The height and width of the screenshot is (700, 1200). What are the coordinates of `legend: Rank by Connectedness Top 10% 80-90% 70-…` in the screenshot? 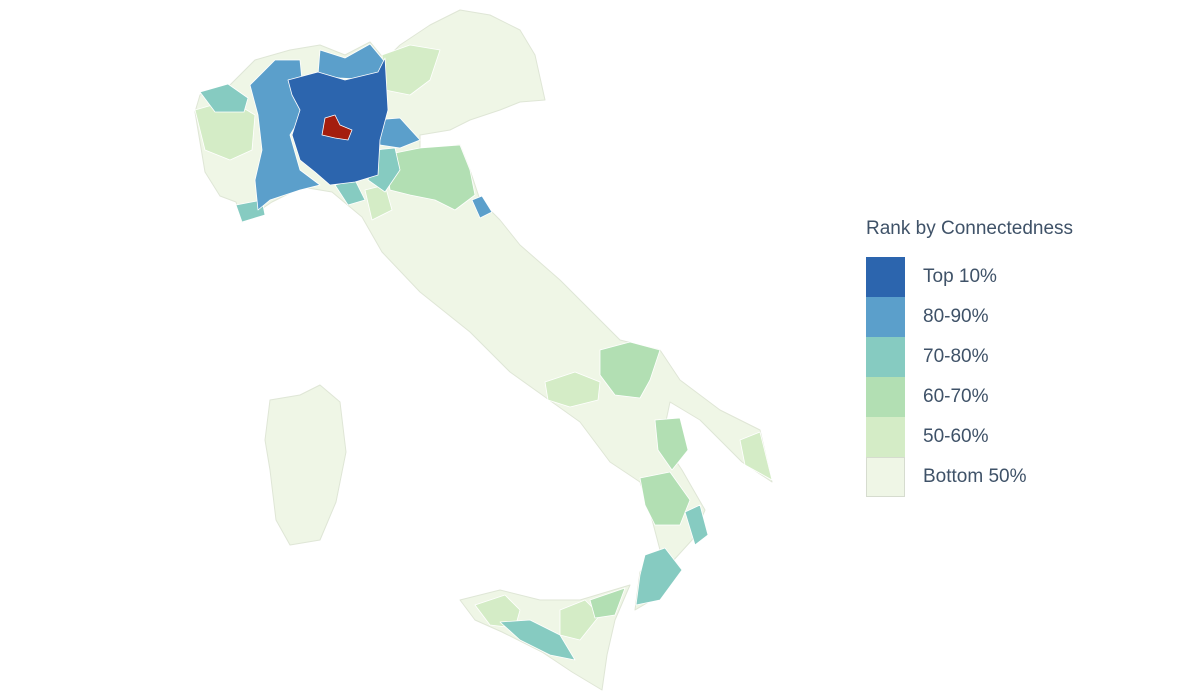 It's located at (969, 357).